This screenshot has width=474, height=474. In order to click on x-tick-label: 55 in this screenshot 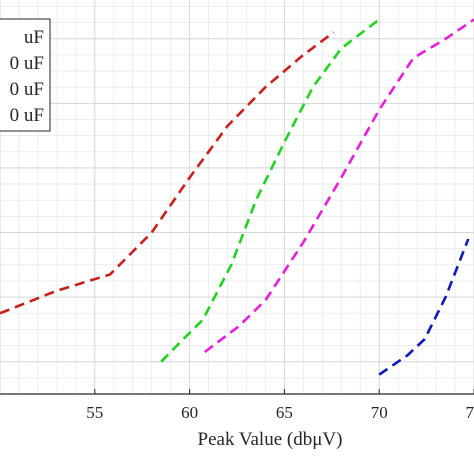, I will do `click(94, 412)`.